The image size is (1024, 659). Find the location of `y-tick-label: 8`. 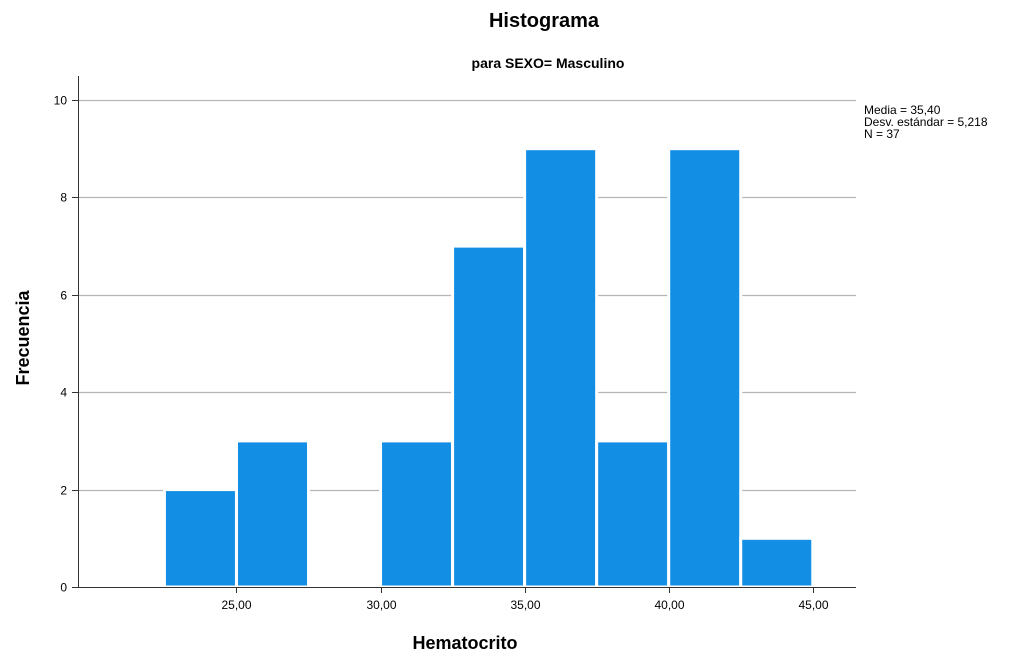

y-tick-label: 8 is located at coordinates (63, 198).